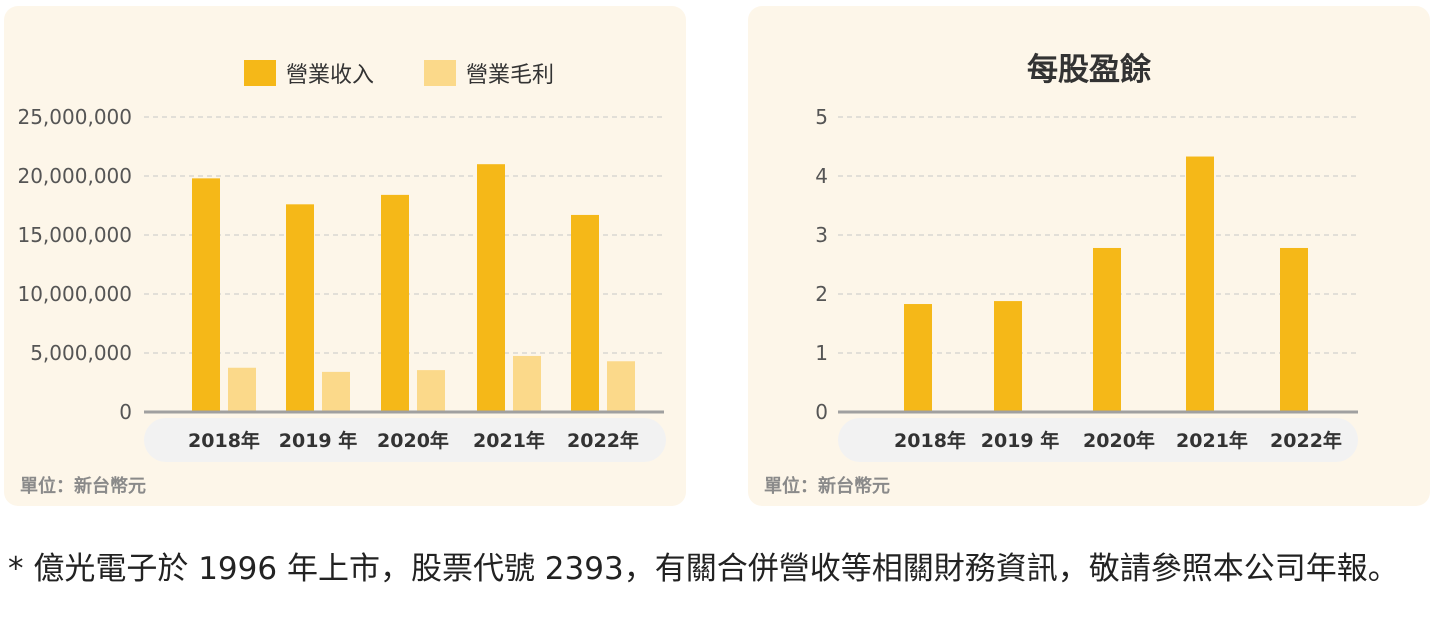  I want to click on y-tick-label: 1, so click(821, 353).